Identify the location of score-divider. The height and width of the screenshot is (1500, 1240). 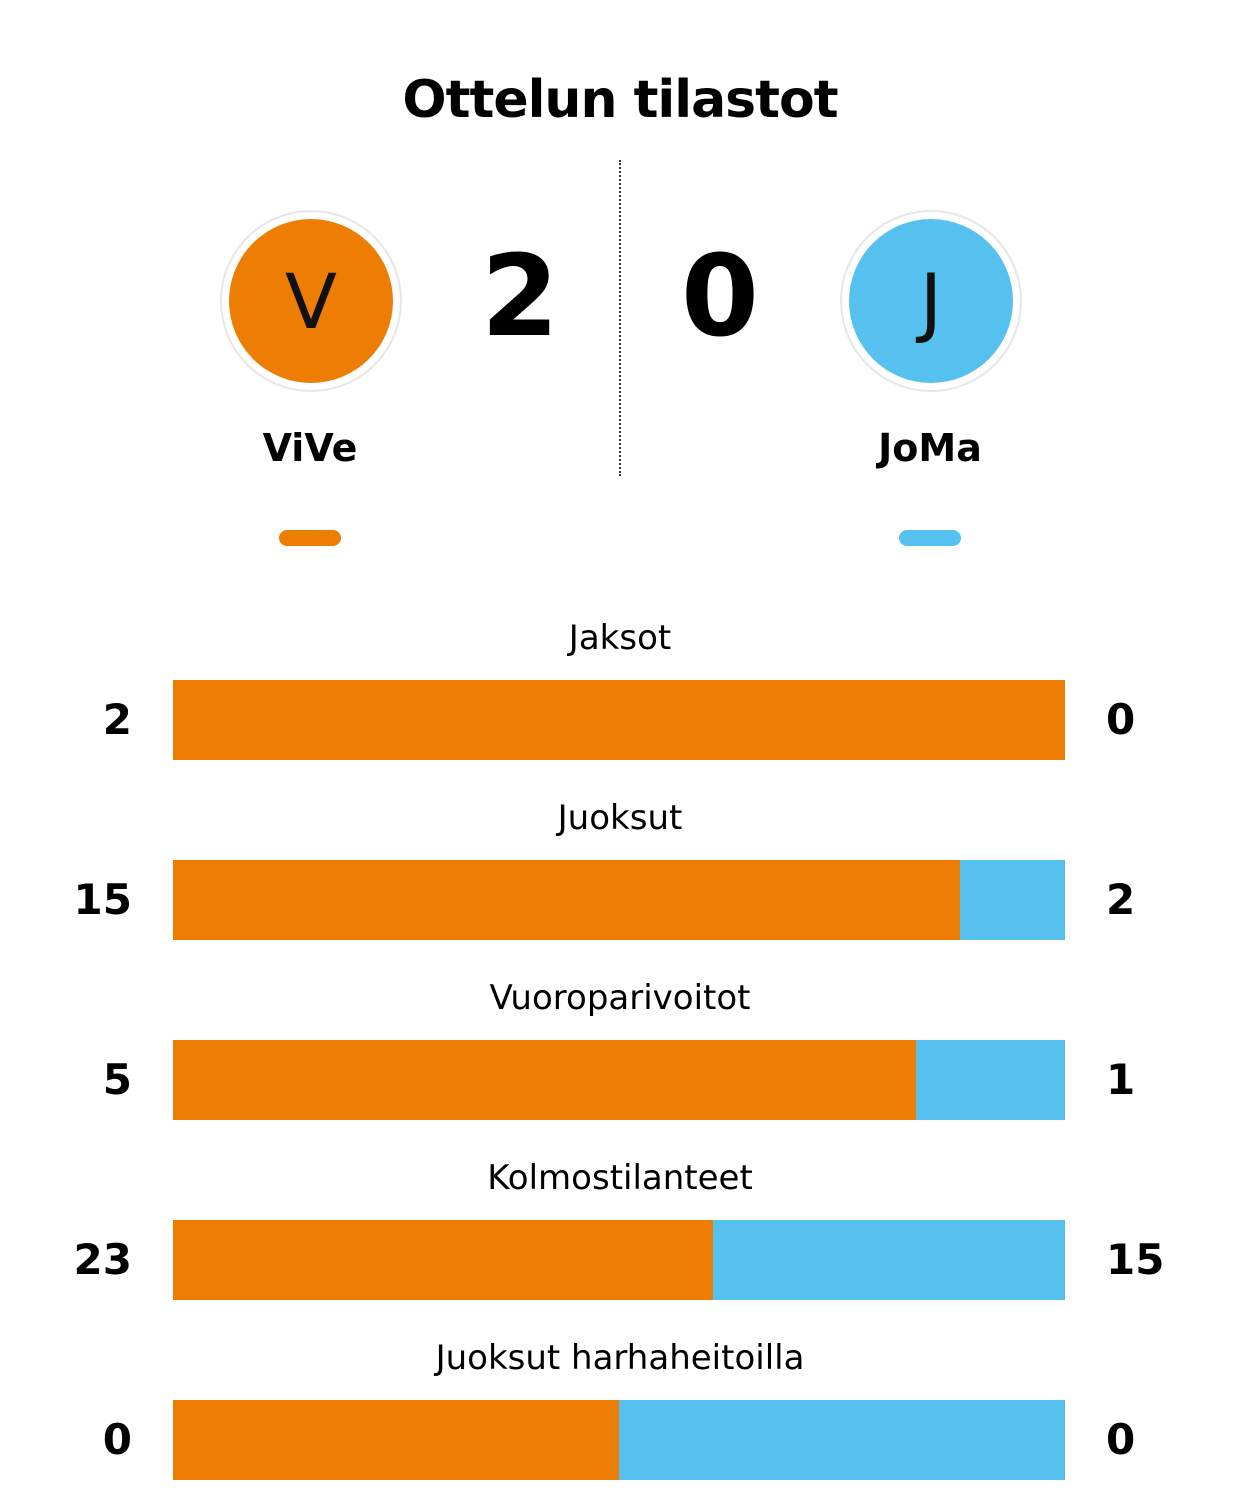
(620, 318).